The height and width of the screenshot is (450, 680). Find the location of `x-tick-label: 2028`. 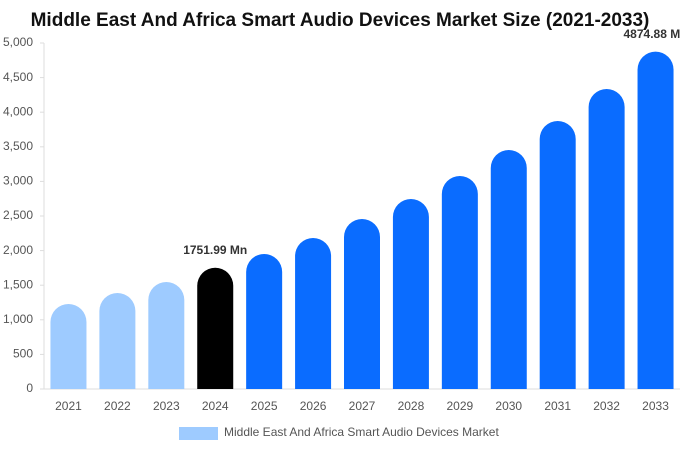

x-tick-label: 2028 is located at coordinates (411, 406).